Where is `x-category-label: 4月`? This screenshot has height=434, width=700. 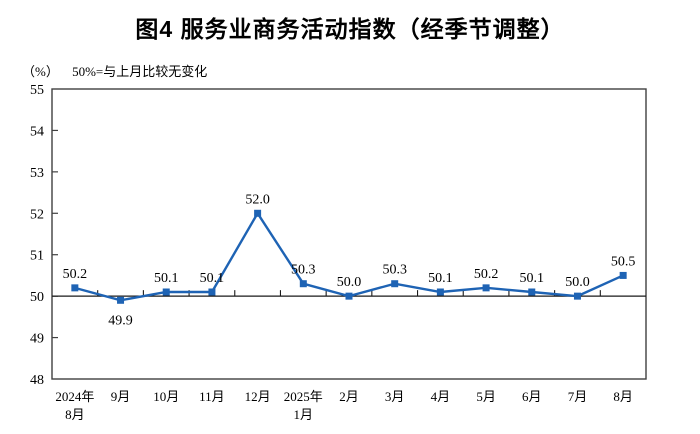
x-category-label: 4月 is located at coordinates (441, 396).